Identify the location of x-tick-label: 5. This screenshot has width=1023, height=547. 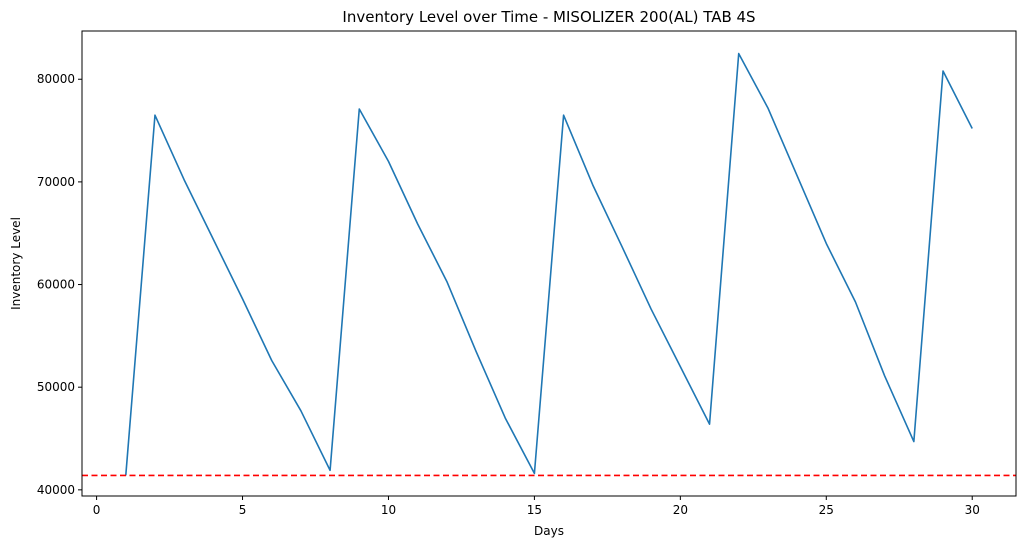
(243, 510).